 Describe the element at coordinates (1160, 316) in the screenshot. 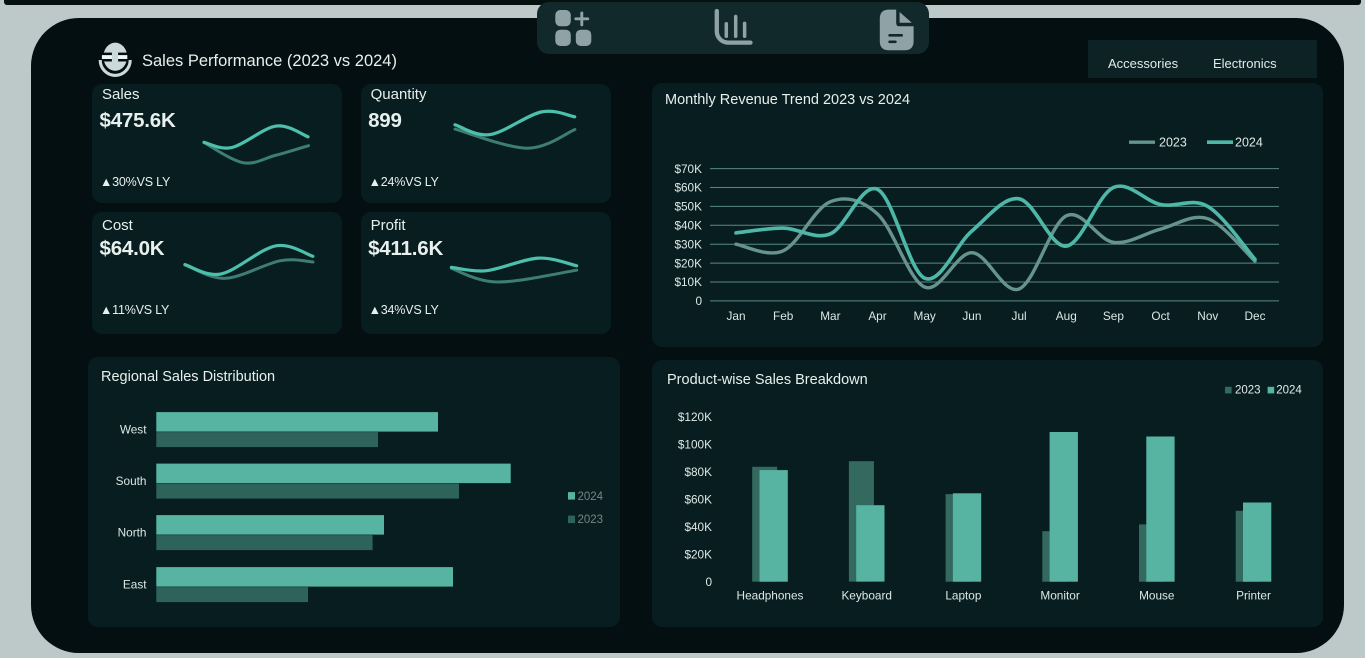

I see `svg-text: Oct` at that location.